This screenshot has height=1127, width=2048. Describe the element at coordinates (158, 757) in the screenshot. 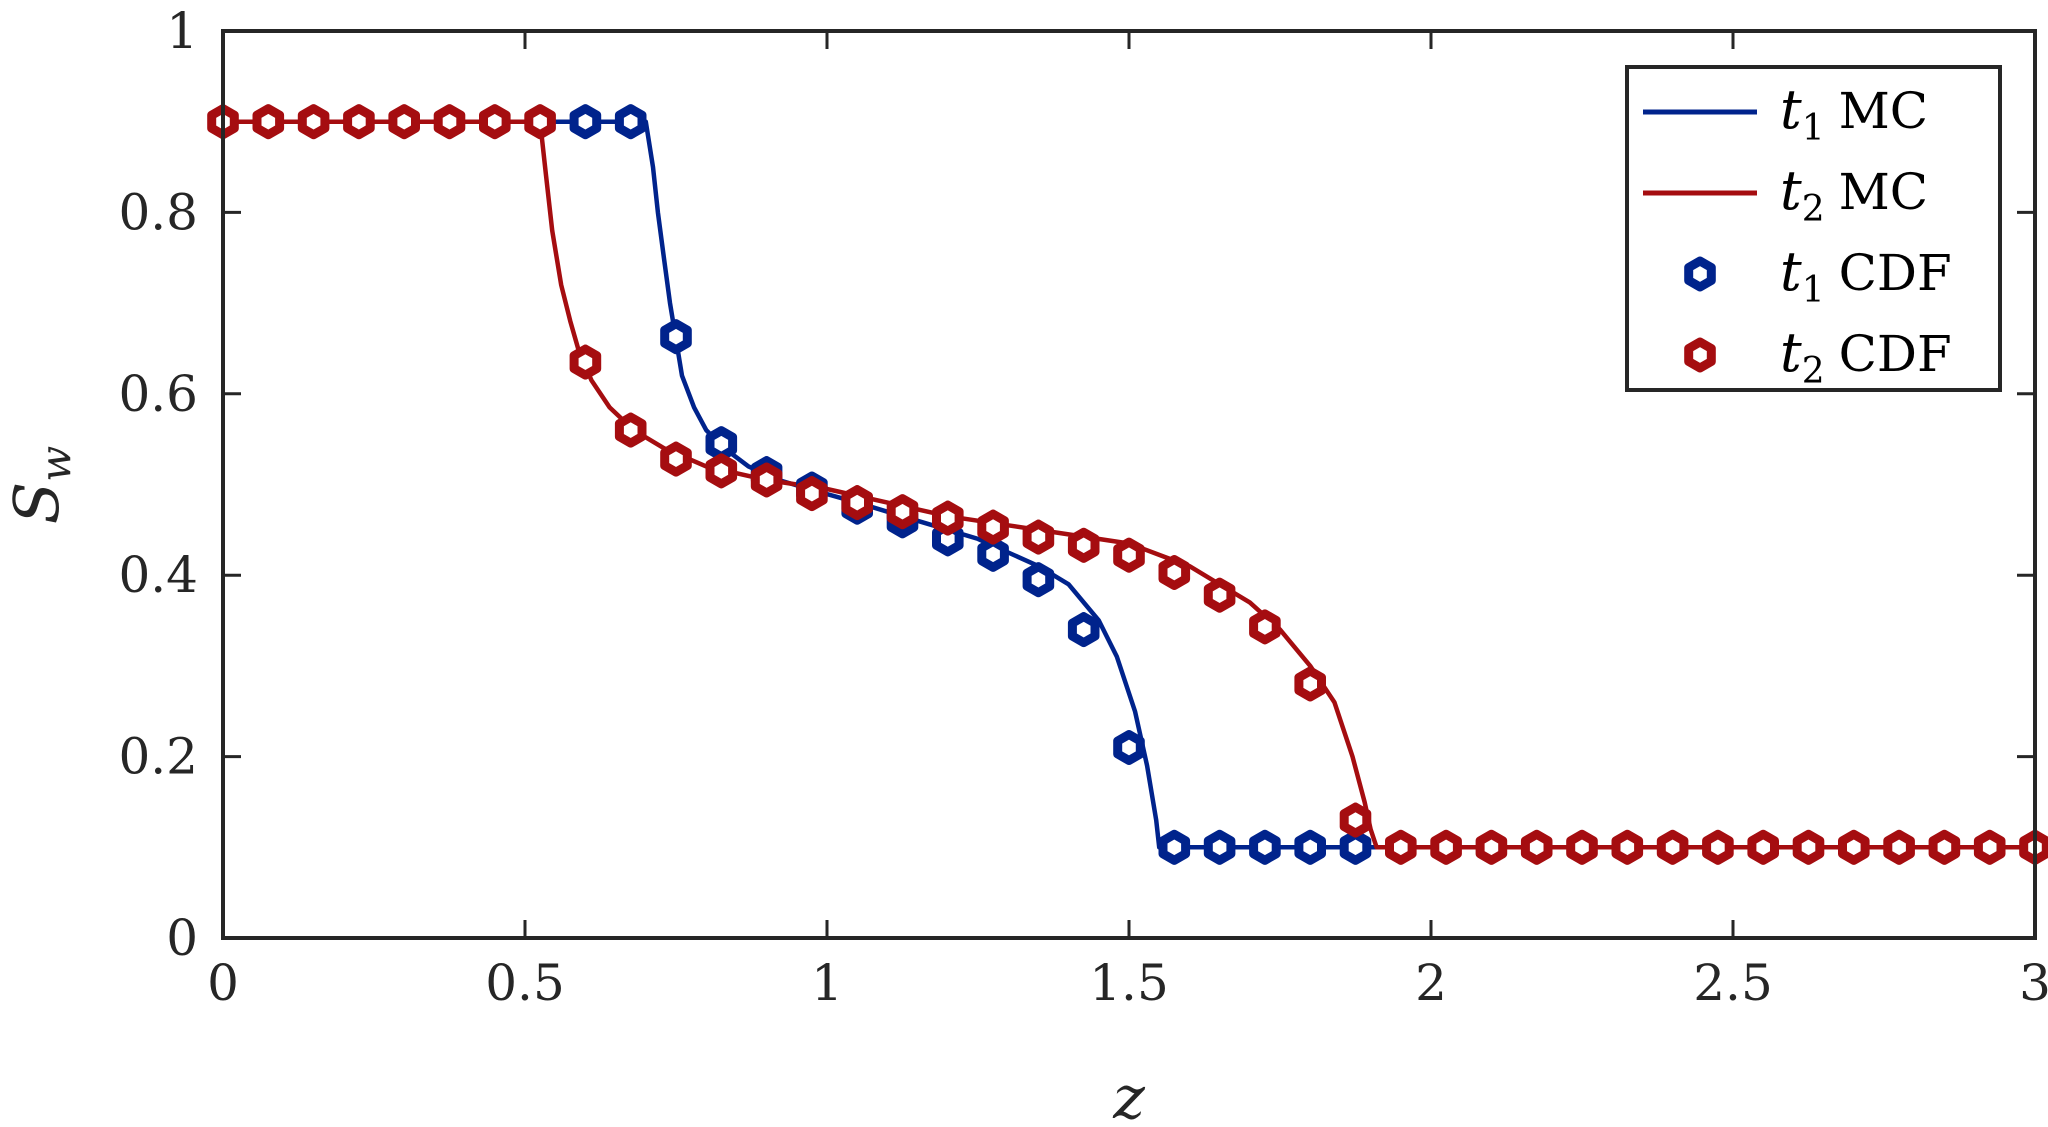

I see `y-tick-label: 0.2` at that location.